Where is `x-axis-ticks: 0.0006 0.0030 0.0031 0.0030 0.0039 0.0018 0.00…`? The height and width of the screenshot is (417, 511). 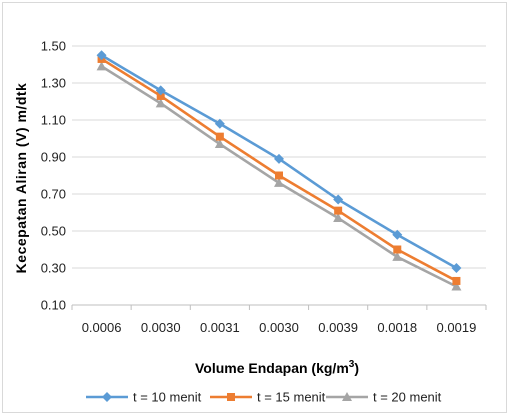 x-axis-ticks: 0.0006 0.0030 0.0031 0.0030 0.0039 0.0018 0.00… is located at coordinates (279, 320).